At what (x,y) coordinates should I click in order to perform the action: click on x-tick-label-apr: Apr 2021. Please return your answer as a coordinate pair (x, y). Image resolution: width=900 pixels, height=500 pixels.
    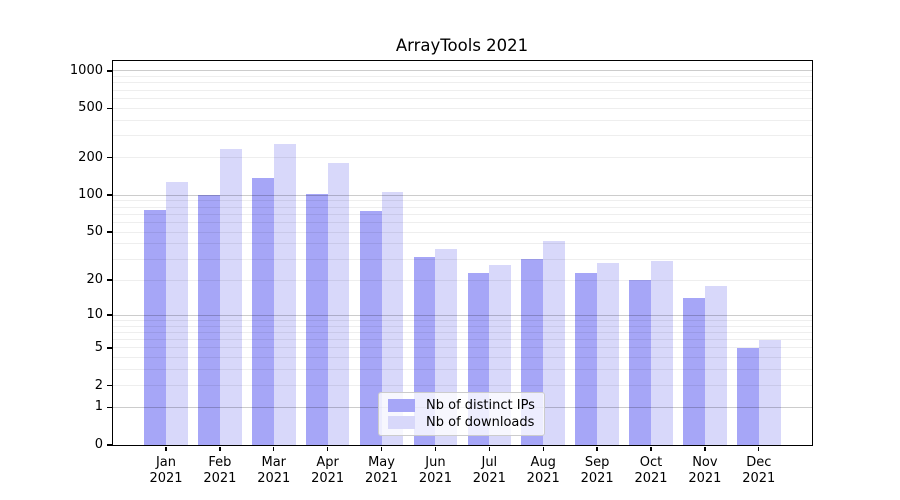
    Looking at the image, I should click on (328, 470).